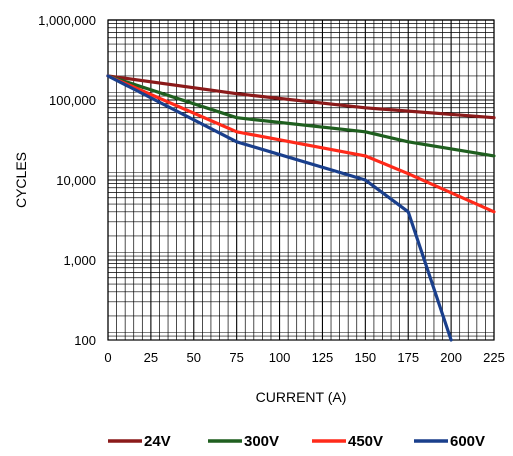 The height and width of the screenshot is (456, 513). I want to click on legend-label-600v: 600V, so click(467, 441).